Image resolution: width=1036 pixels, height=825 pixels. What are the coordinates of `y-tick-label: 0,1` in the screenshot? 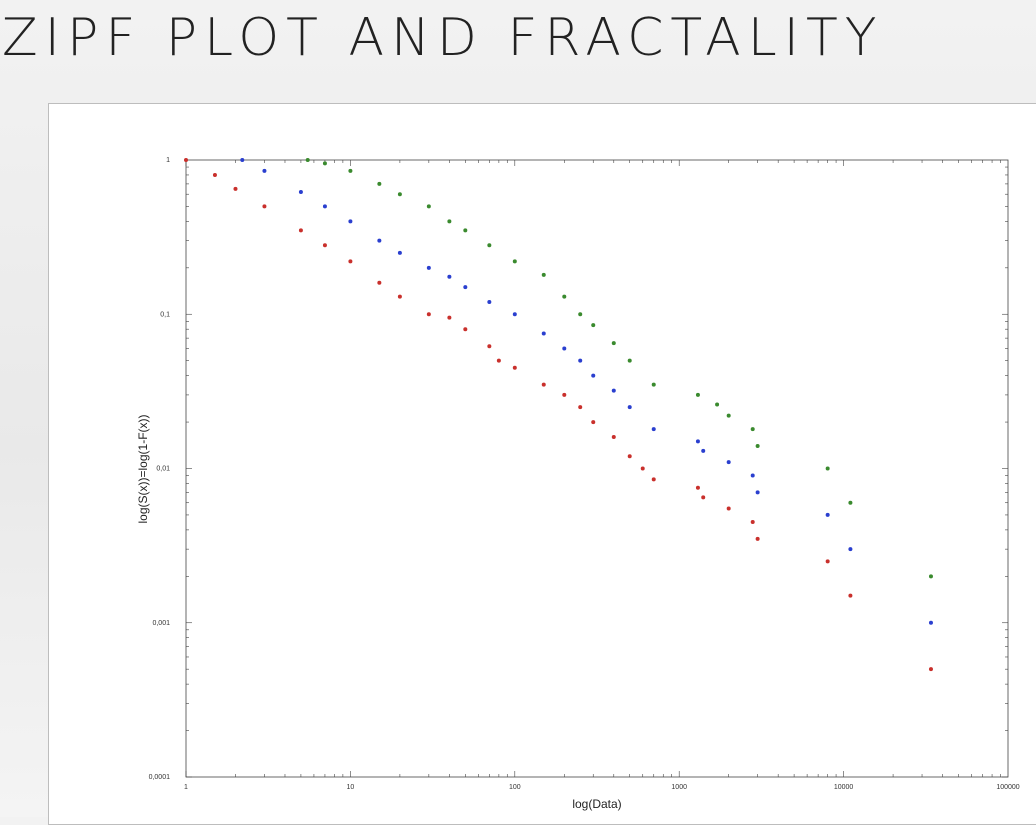 It's located at (165, 314).